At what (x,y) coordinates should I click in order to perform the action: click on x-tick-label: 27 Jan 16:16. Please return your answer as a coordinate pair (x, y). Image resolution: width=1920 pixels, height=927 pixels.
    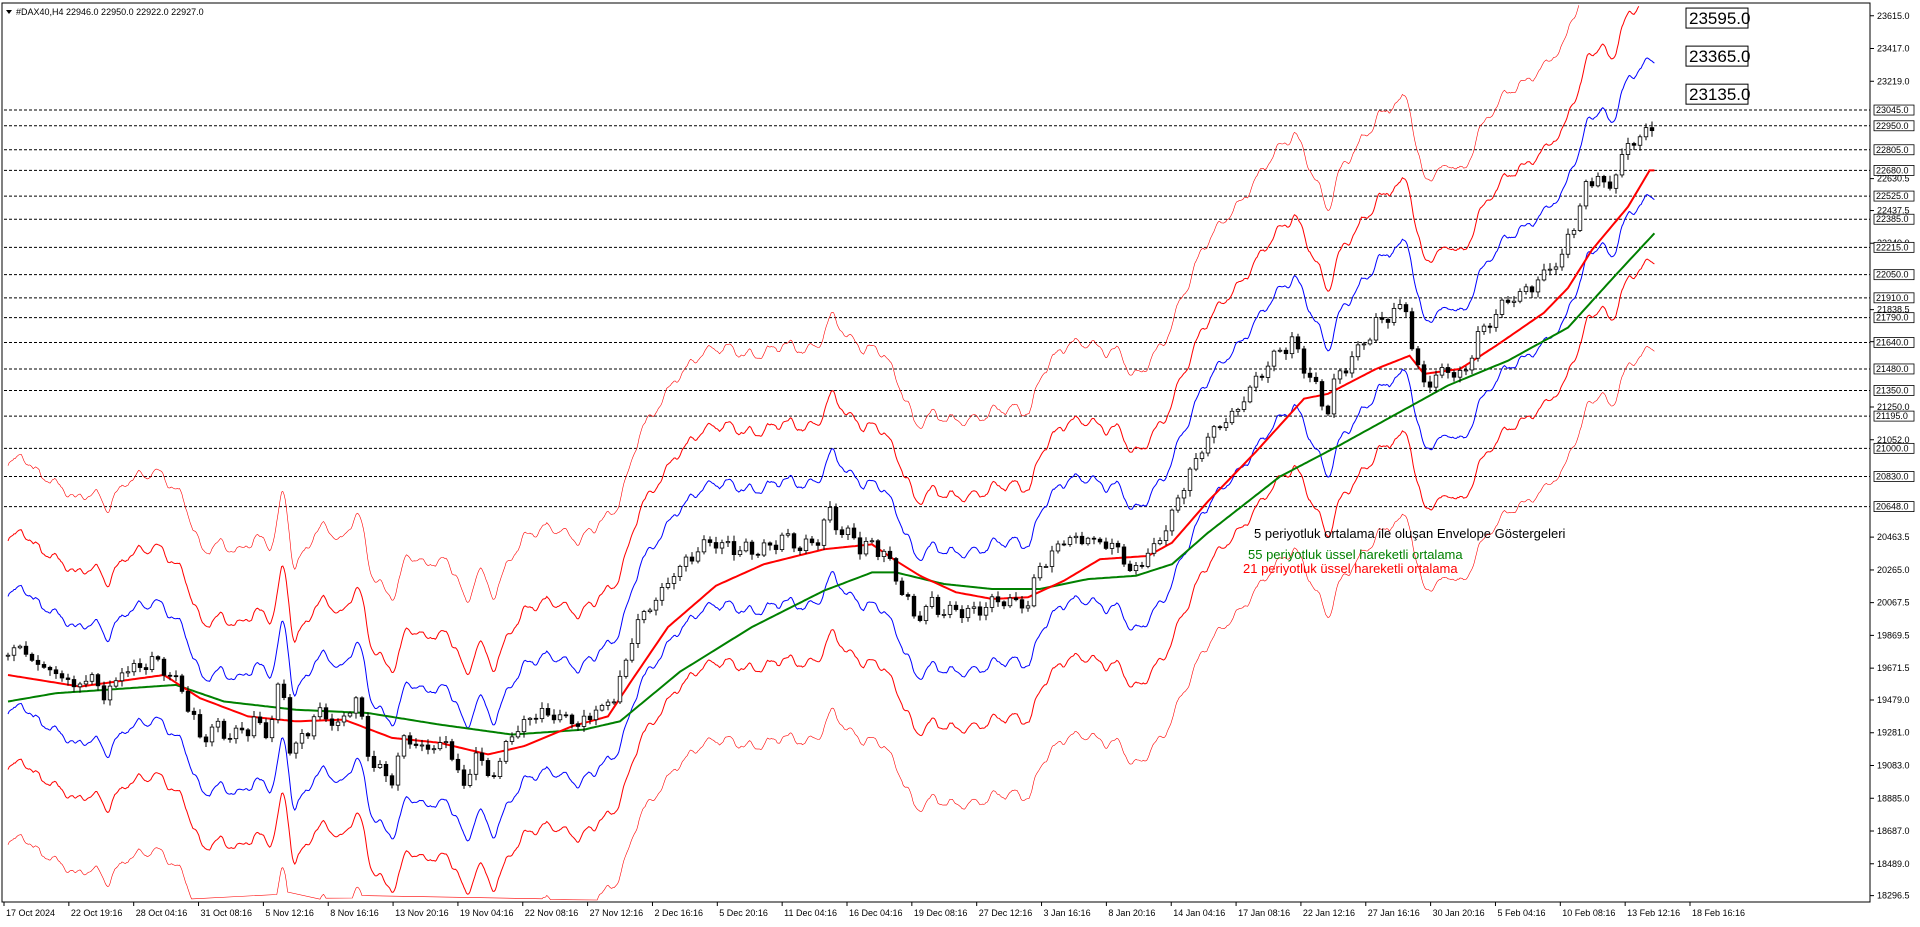
    Looking at the image, I should click on (1394, 913).